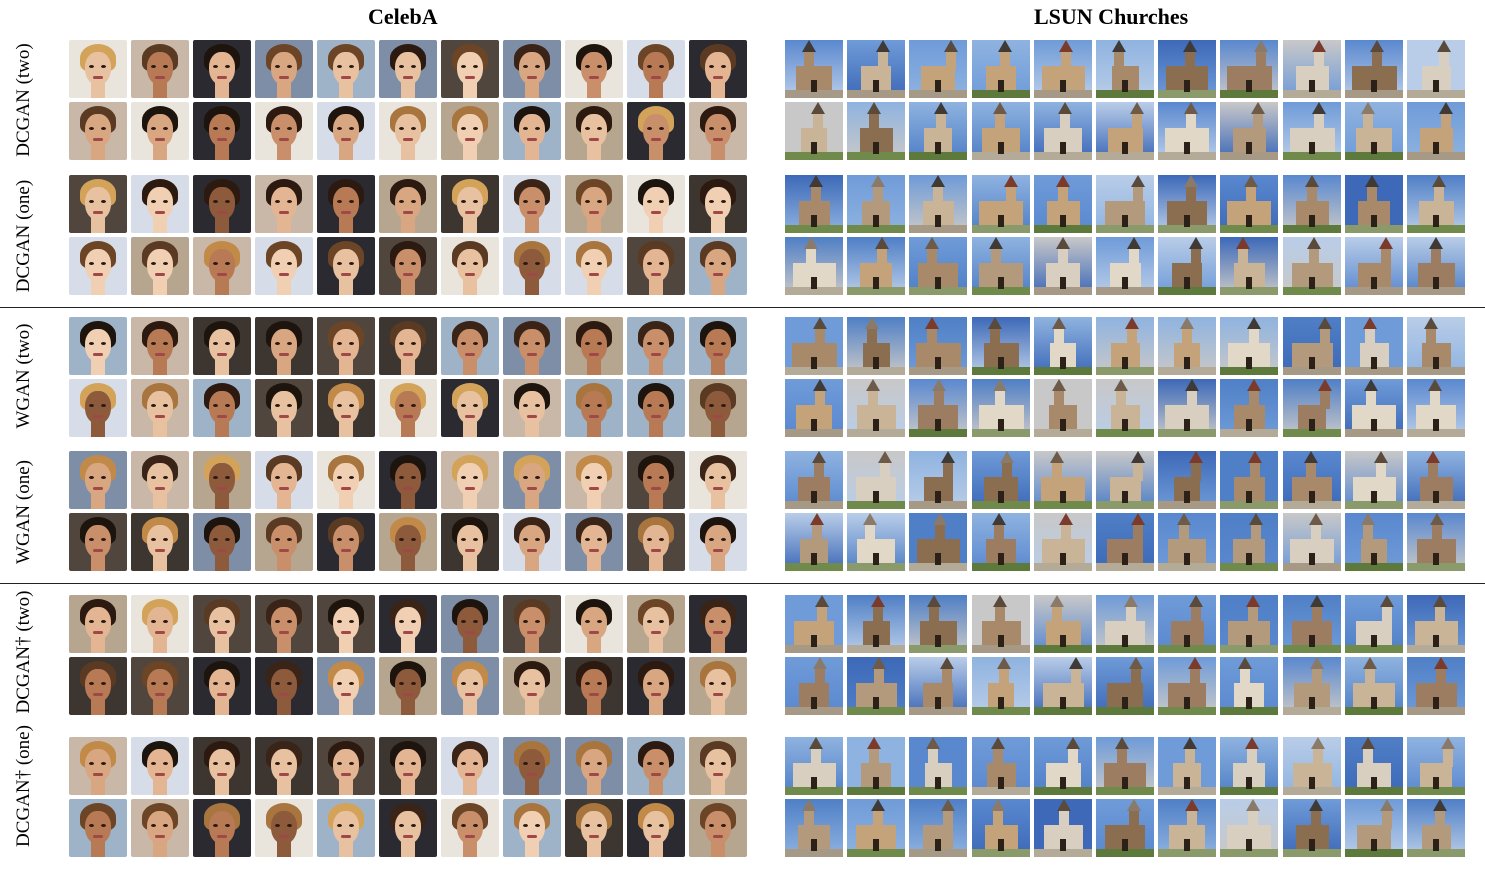 The image size is (1485, 872). What do you see at coordinates (23, 652) in the screenshot?
I see `row-label-dcgan-dagger-two: DCGAN† (two)` at bounding box center [23, 652].